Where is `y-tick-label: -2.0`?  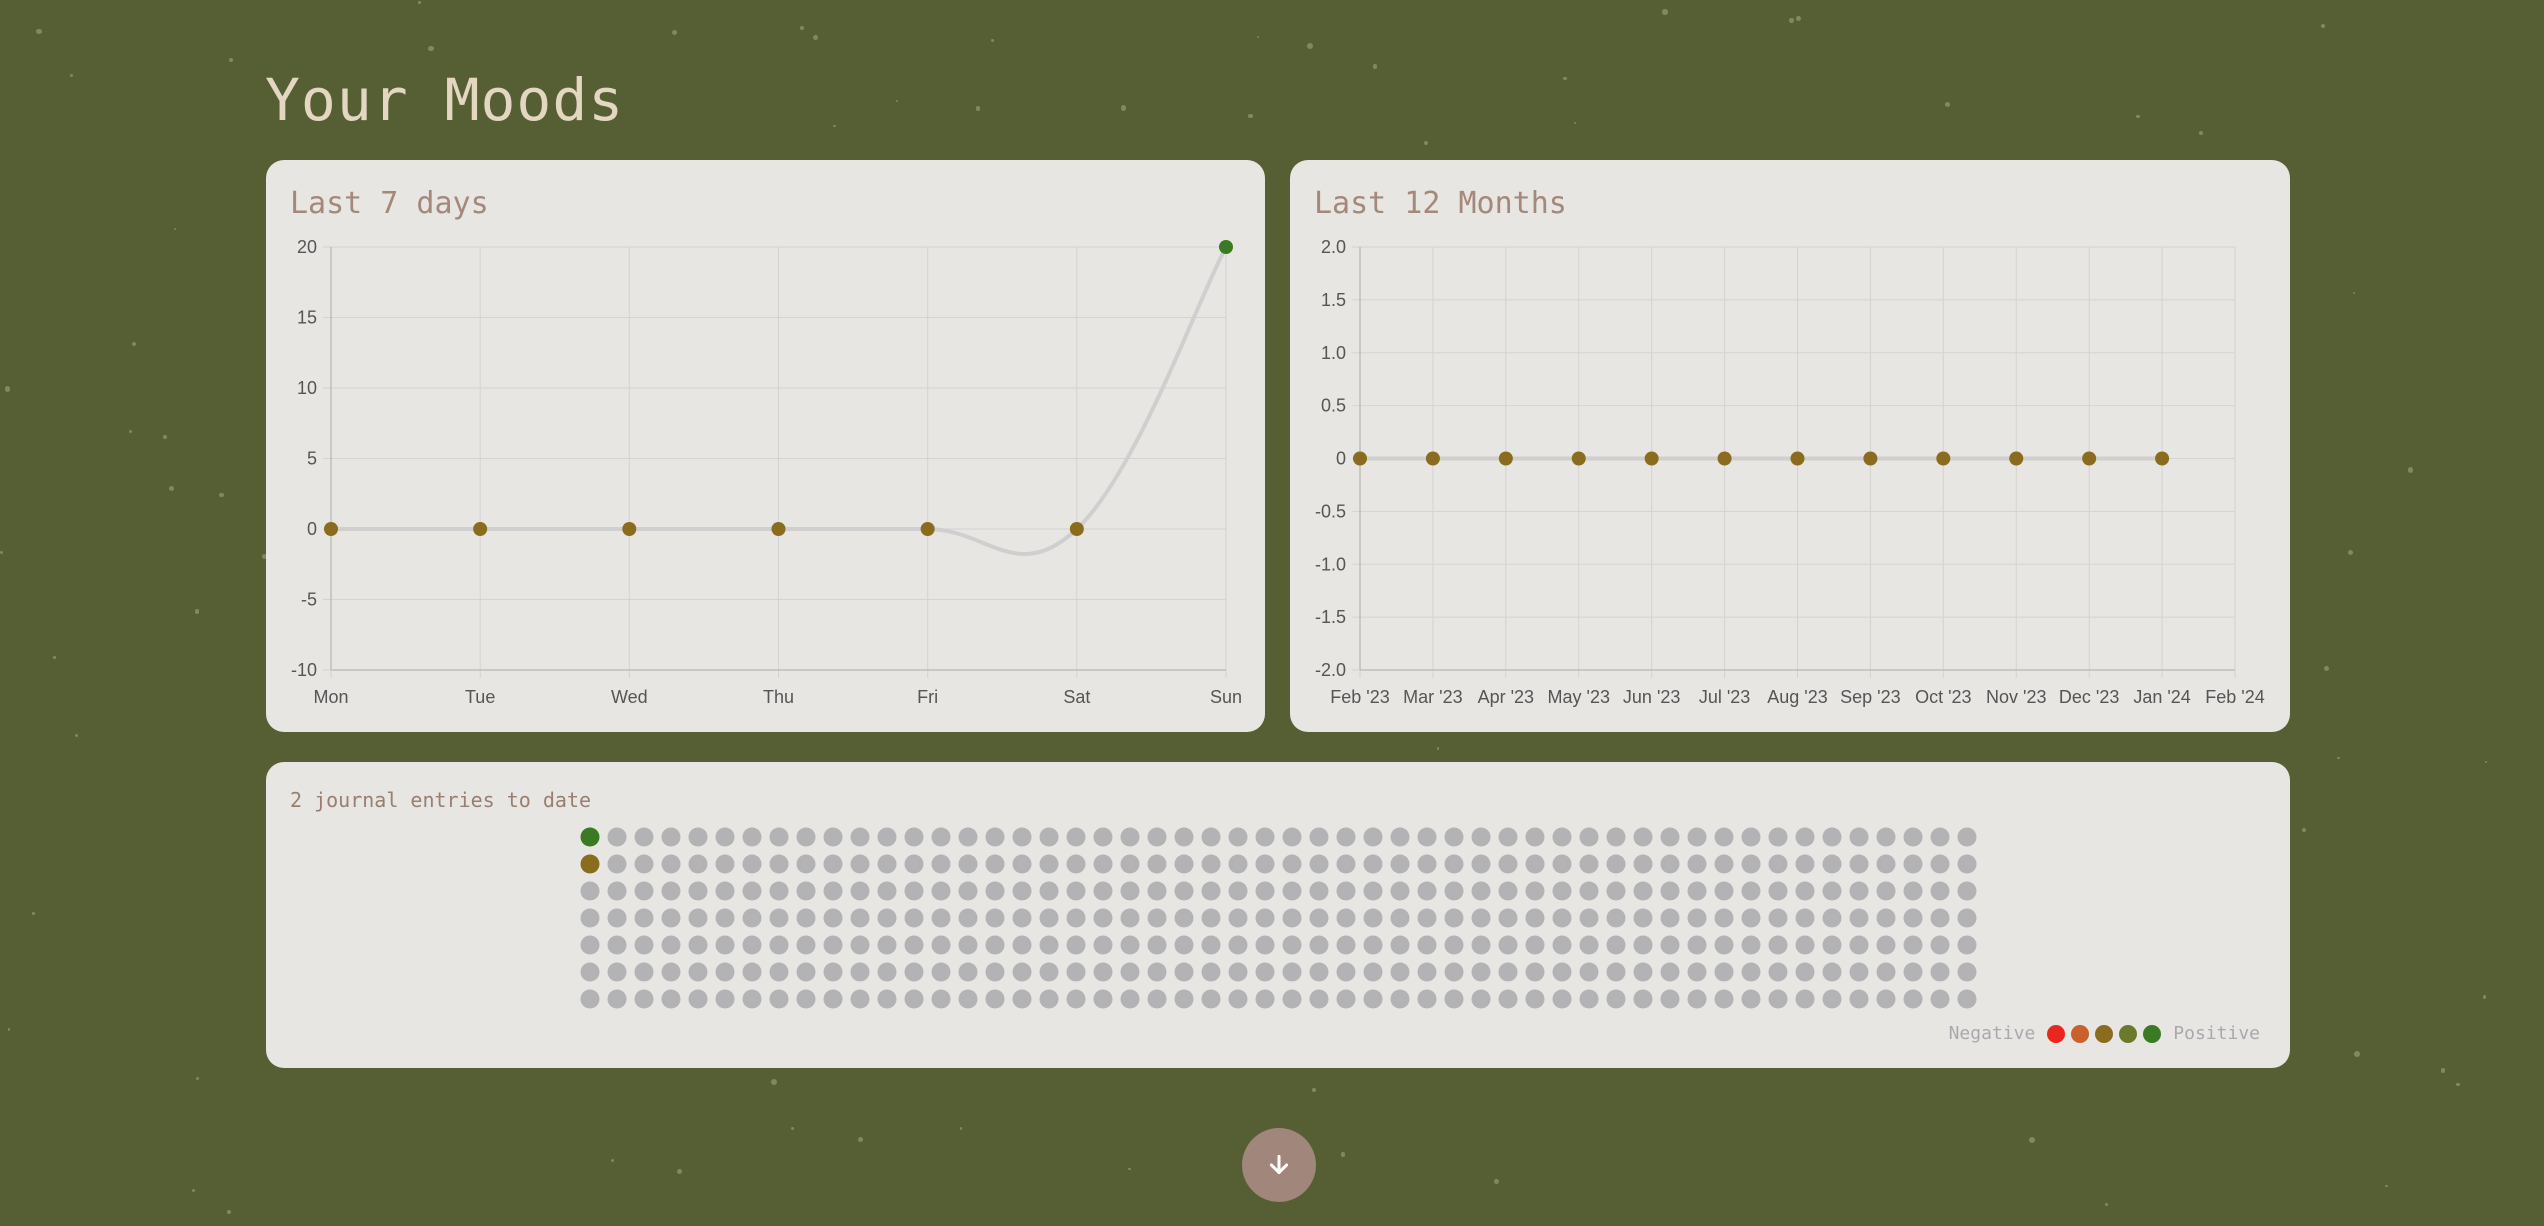 y-tick-label: -2.0 is located at coordinates (1330, 670).